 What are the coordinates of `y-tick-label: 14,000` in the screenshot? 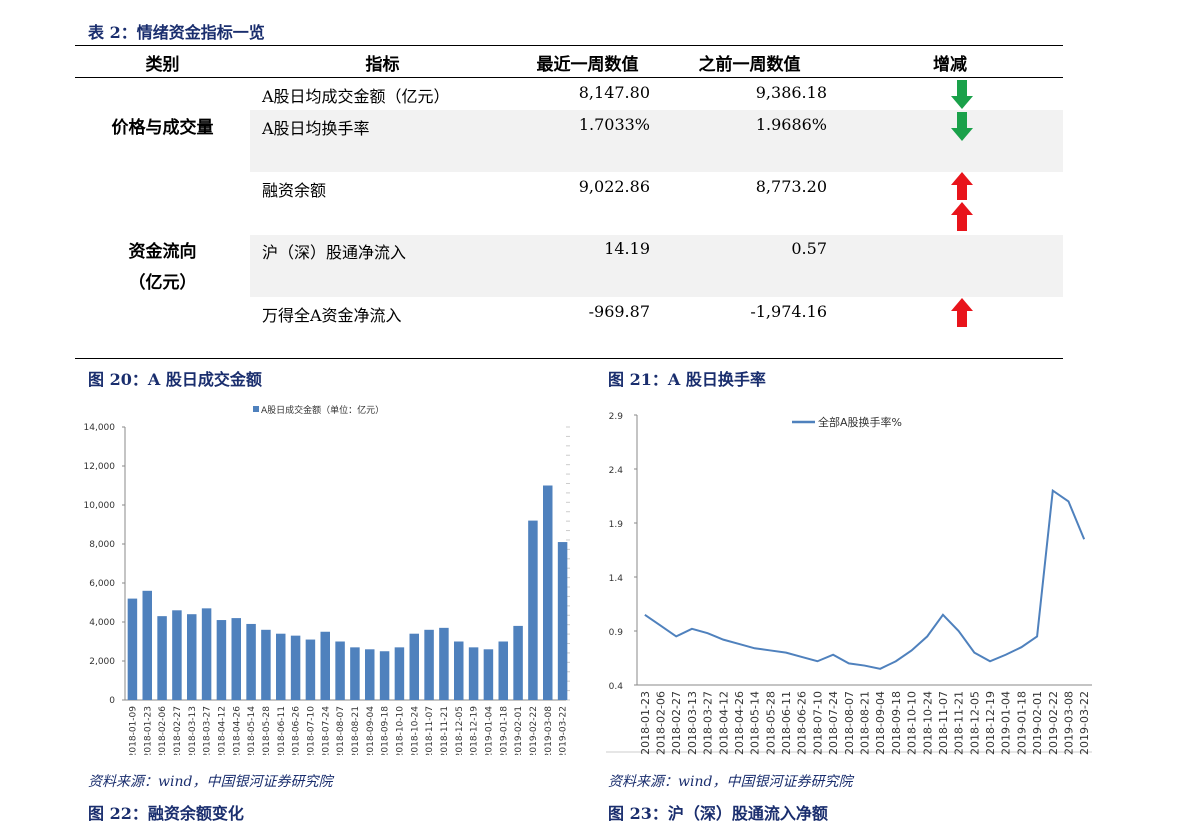 It's located at (100, 428).